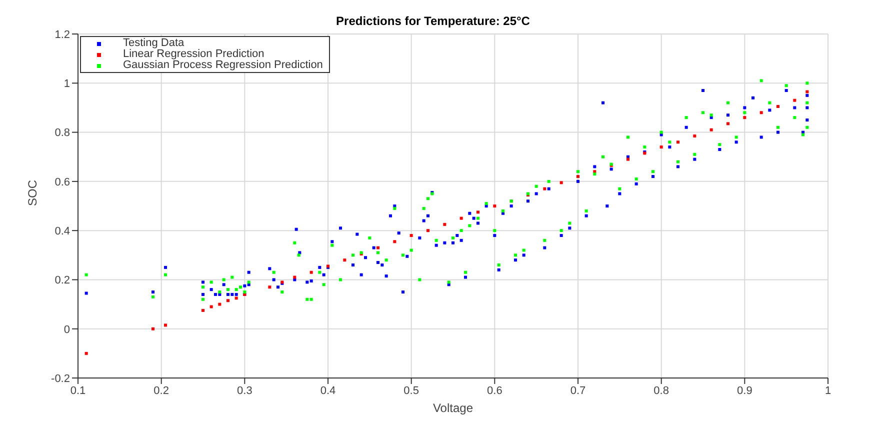 The image size is (869, 444). What do you see at coordinates (32, 193) in the screenshot?
I see `y-axis-title: SOC` at bounding box center [32, 193].